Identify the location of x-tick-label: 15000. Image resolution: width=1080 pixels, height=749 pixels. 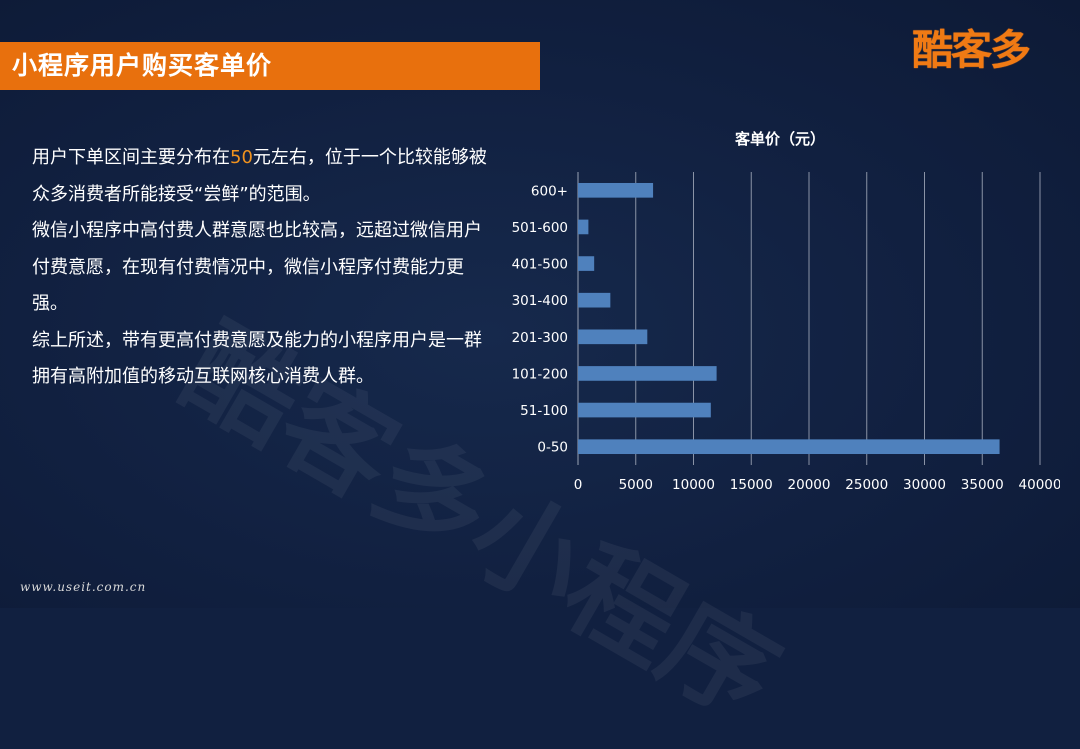
(751, 485).